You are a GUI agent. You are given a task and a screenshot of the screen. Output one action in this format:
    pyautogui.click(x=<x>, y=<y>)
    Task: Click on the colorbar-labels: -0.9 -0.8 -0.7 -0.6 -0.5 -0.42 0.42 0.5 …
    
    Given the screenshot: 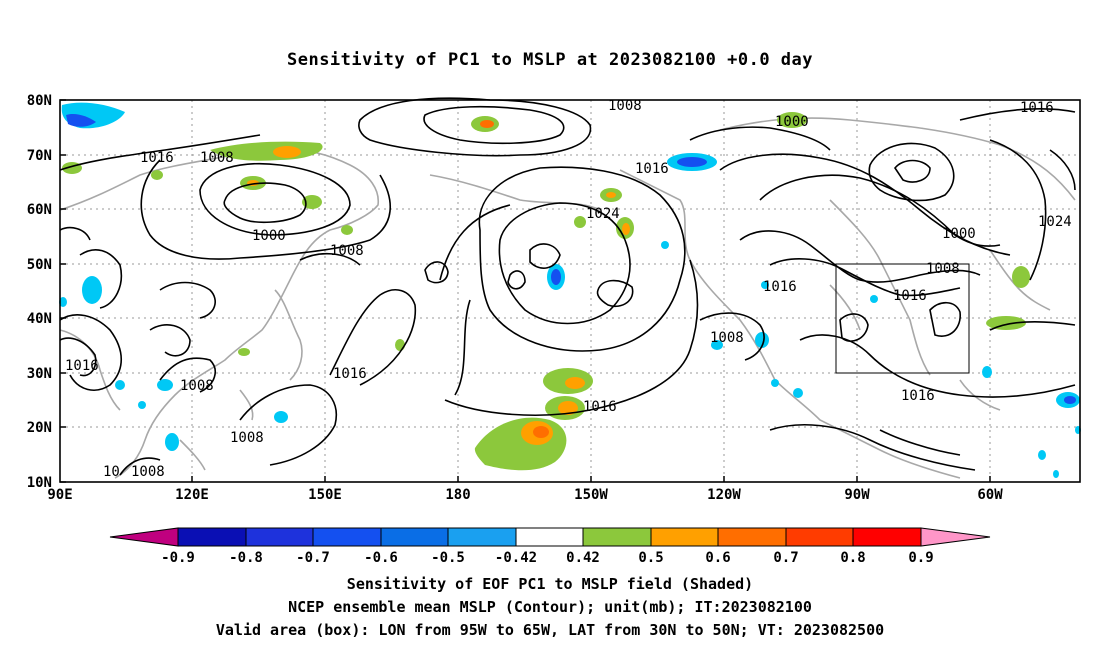 What is the action you would take?
    pyautogui.click(x=547, y=558)
    